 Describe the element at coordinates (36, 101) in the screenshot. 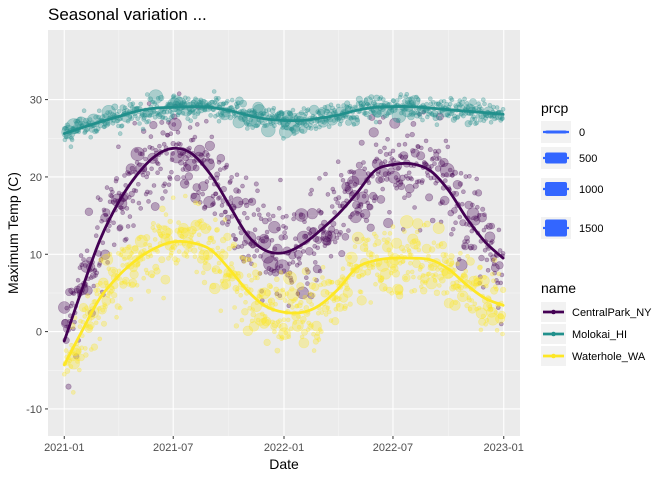

I see `y-tick-label: 30` at that location.